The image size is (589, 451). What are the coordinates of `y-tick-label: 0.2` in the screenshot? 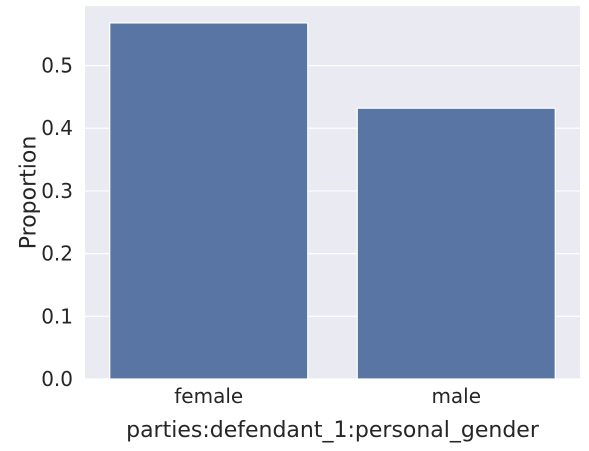 It's located at (57, 254).